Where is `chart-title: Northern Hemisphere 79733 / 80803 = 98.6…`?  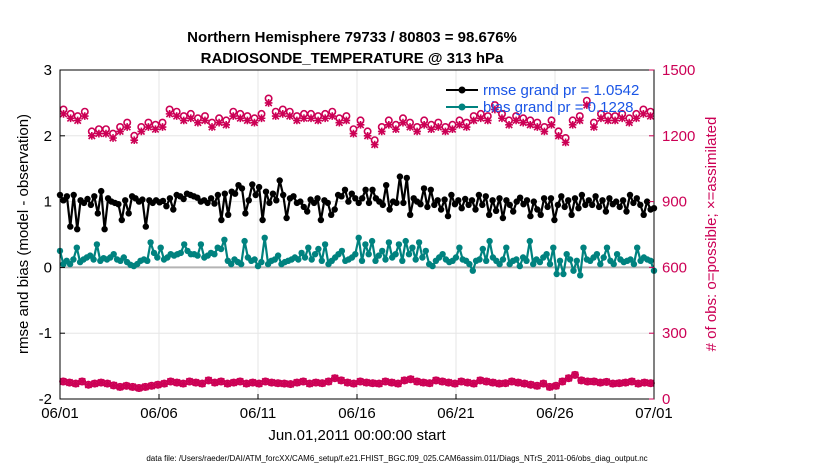 chart-title: Northern Hemisphere 79733 / 80803 = 98.6… is located at coordinates (352, 37).